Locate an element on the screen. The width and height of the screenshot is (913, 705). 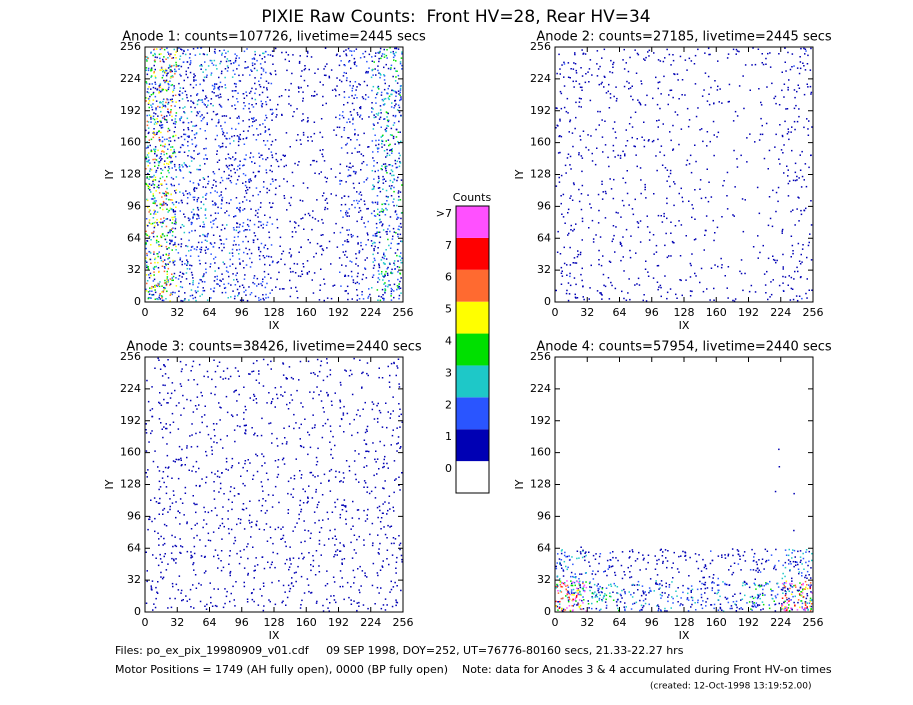
y-tick-label: 256 is located at coordinates (130, 46).